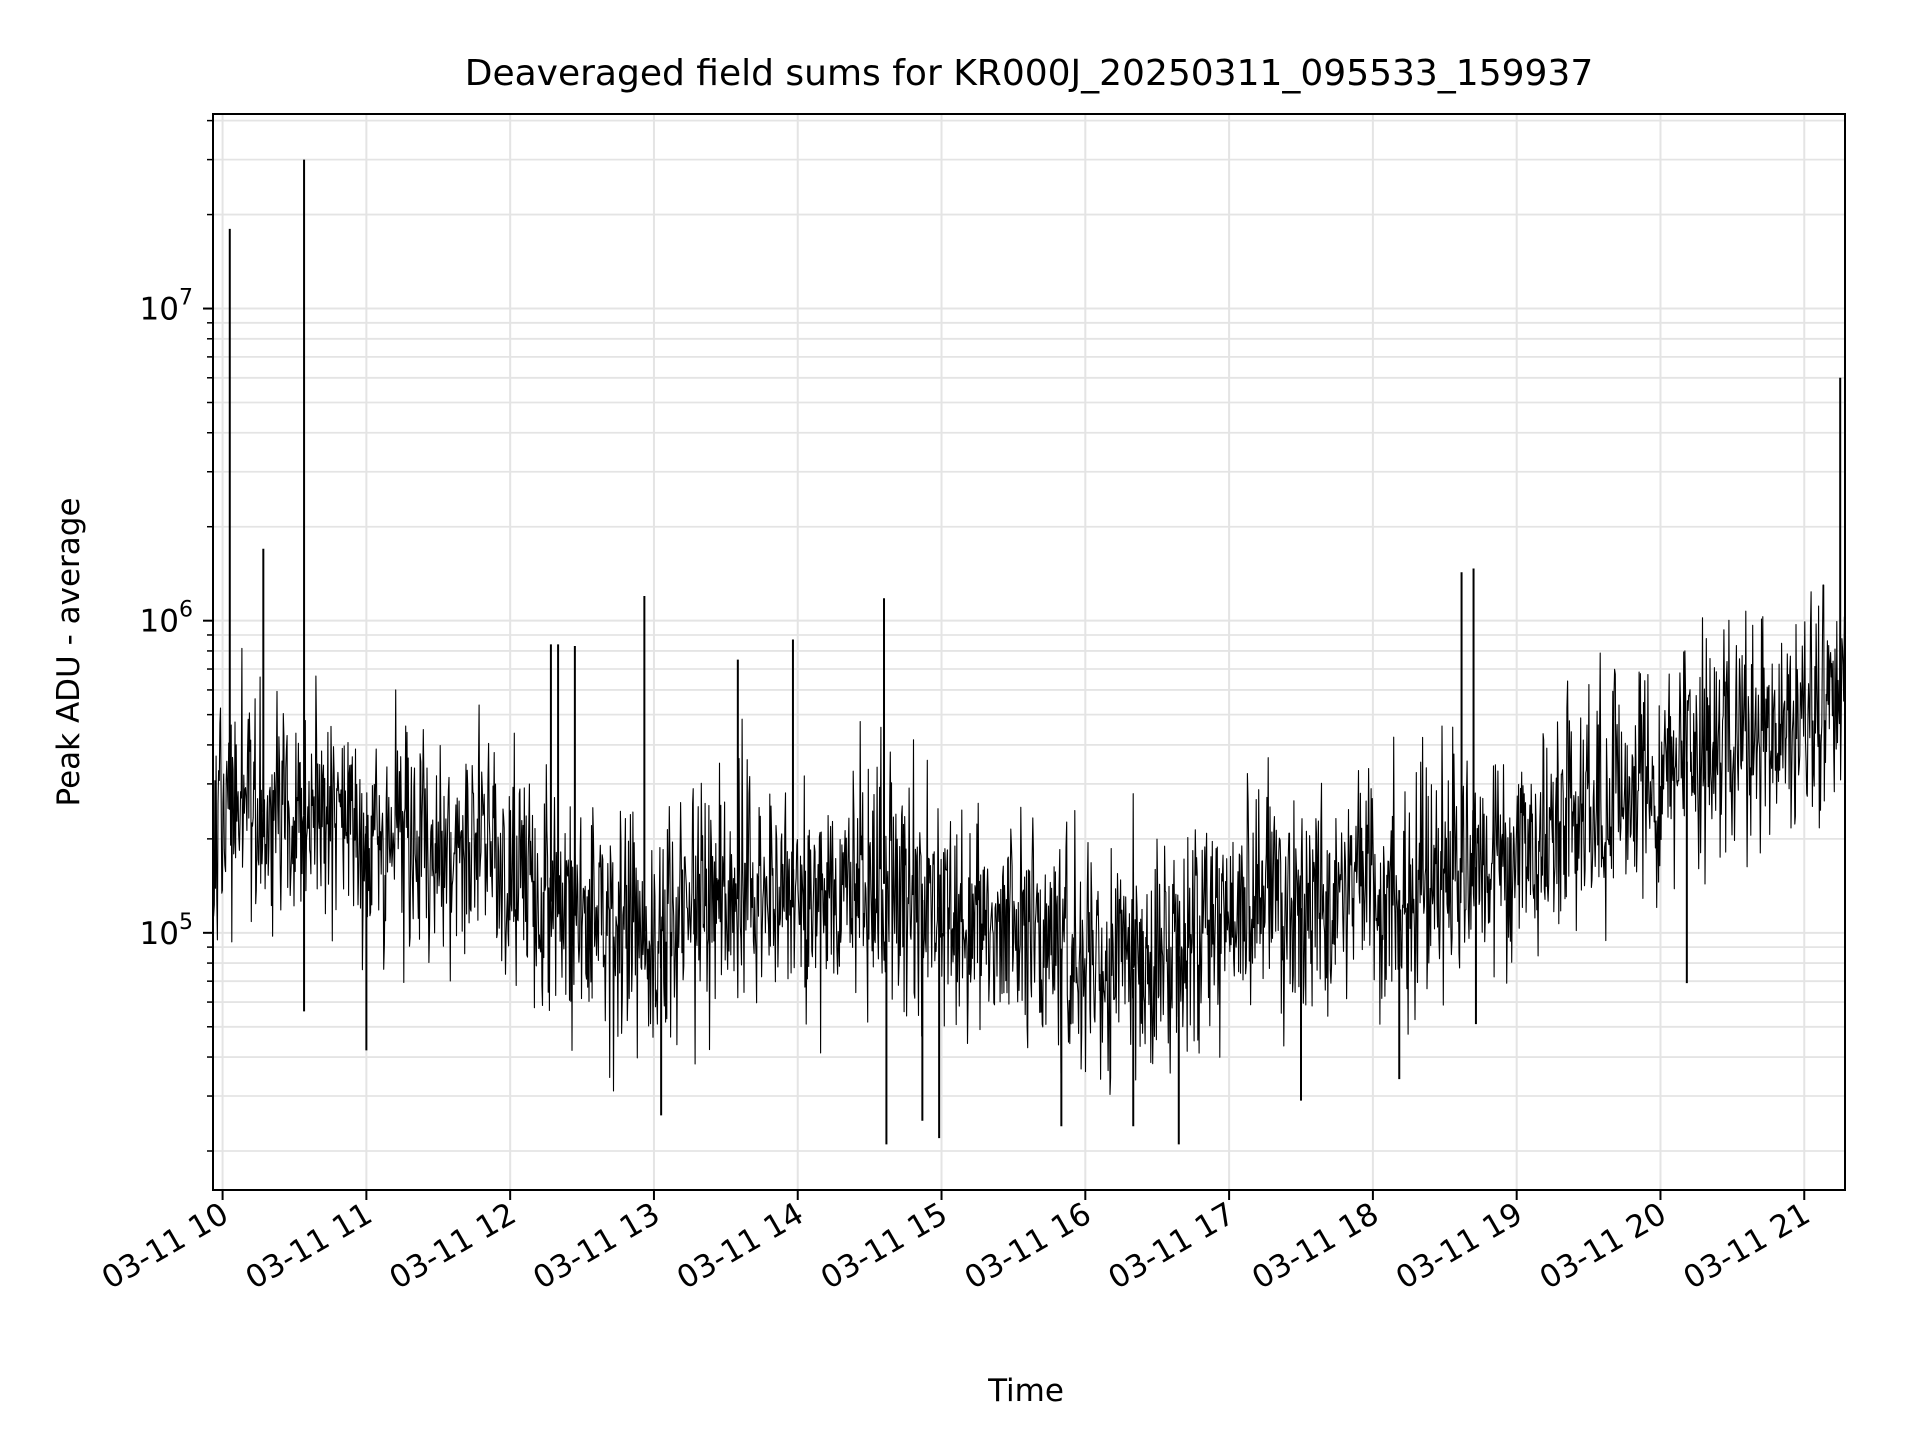  I want to click on x-tick-label: 03-11 20, so click(1603, 1246).